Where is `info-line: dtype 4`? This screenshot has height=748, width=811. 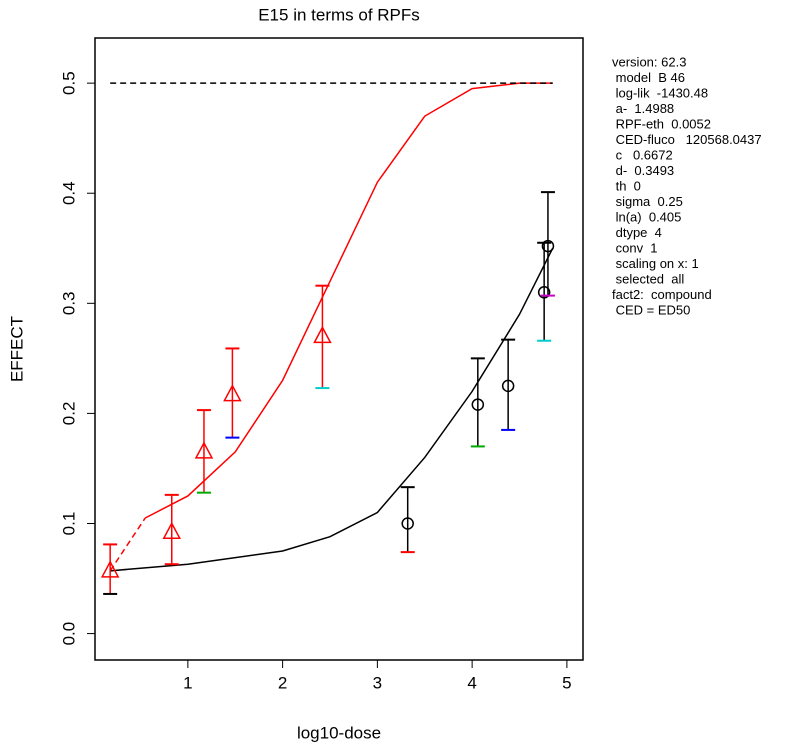
info-line: dtype 4 is located at coordinates (637, 232).